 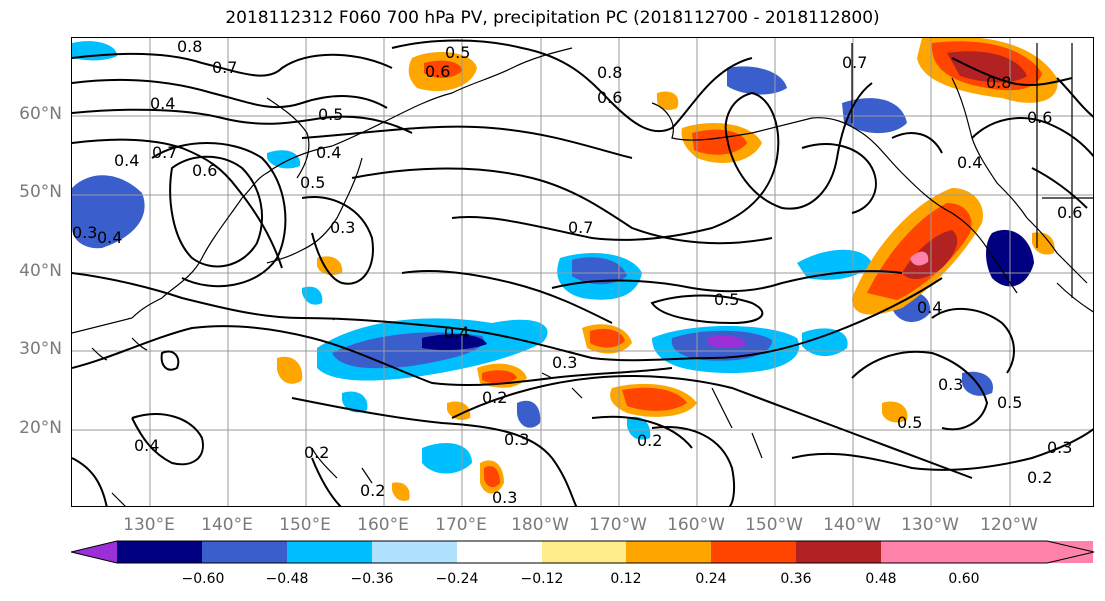 I want to click on lon-label-160w: 160°W, so click(x=696, y=525).